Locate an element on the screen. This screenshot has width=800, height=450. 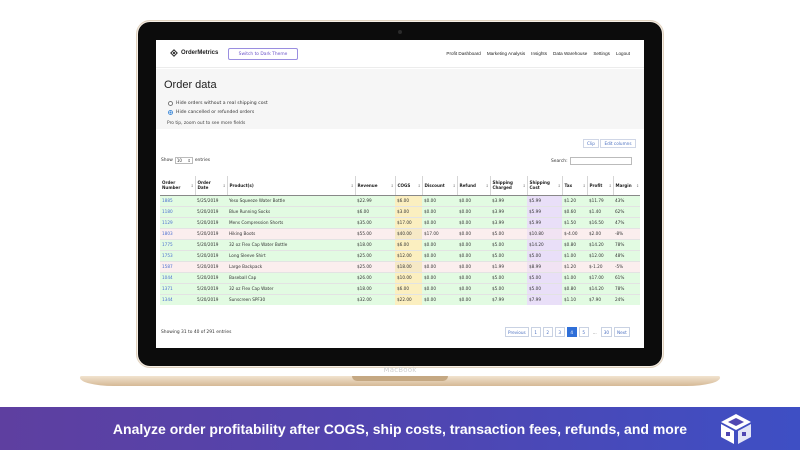
column-header-profit: Profit ↕ is located at coordinates (599, 186).